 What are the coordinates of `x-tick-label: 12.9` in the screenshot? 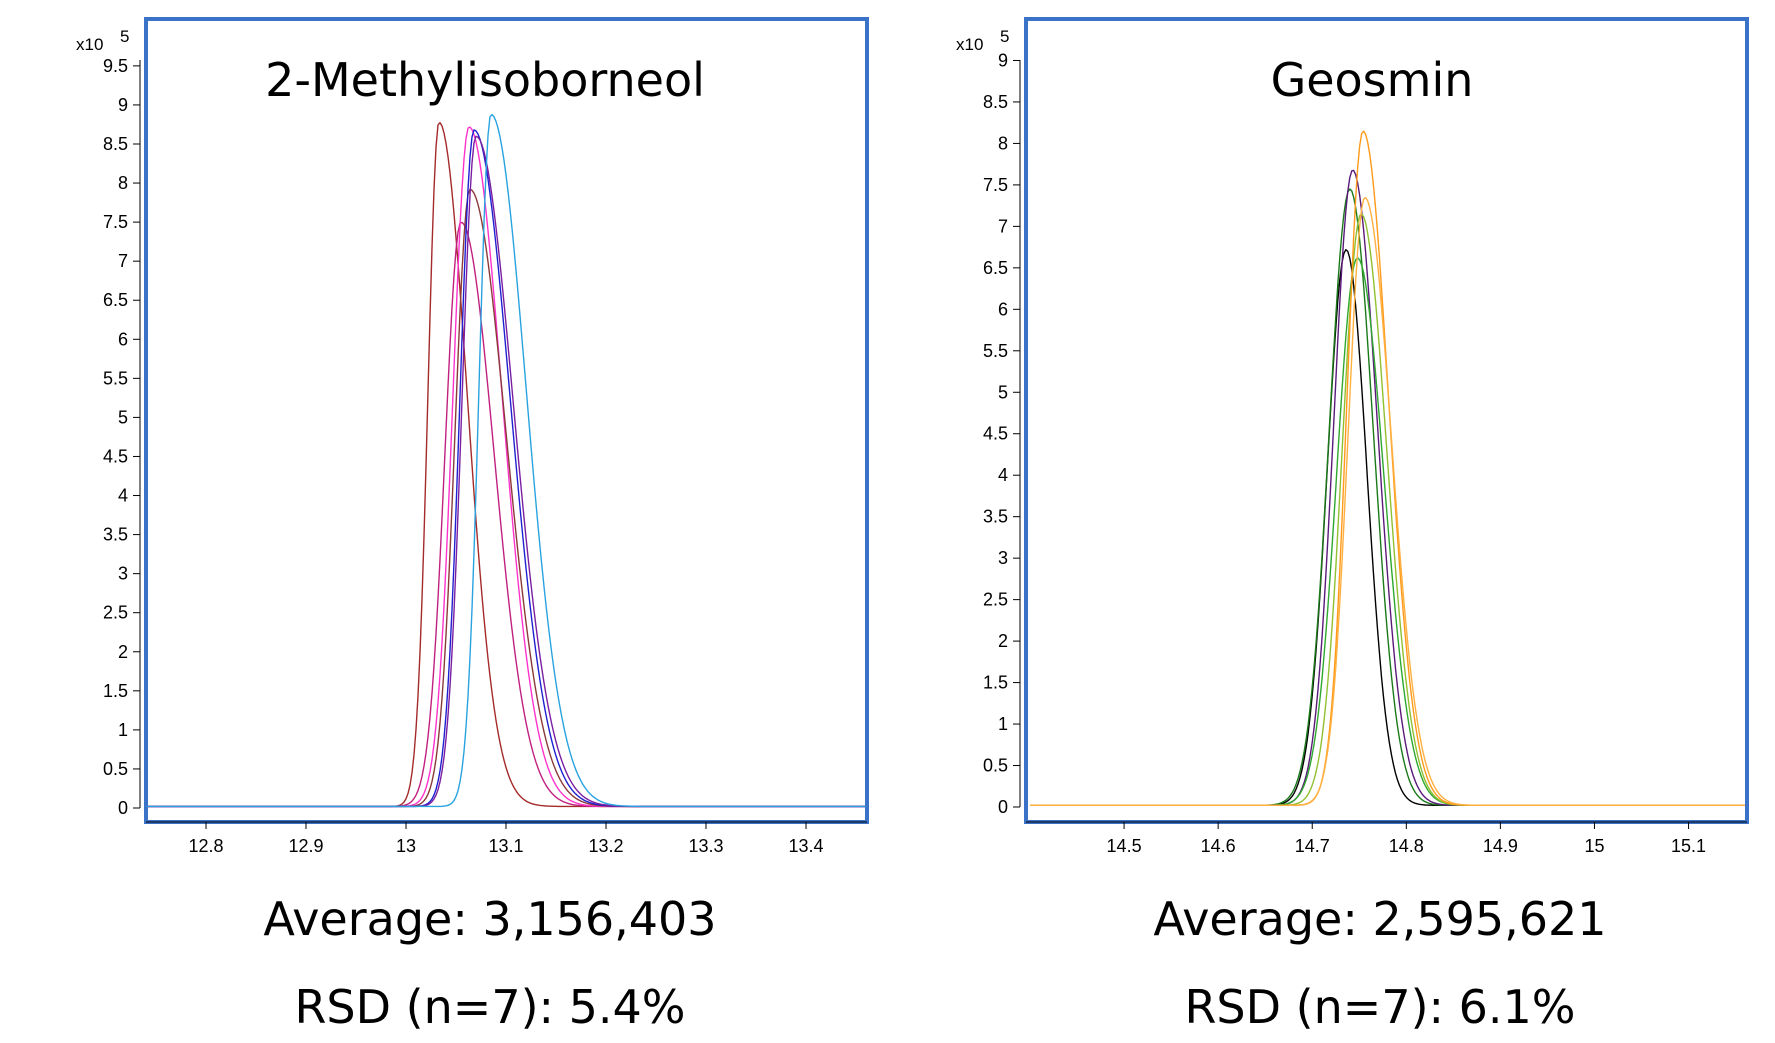 It's located at (305, 846).